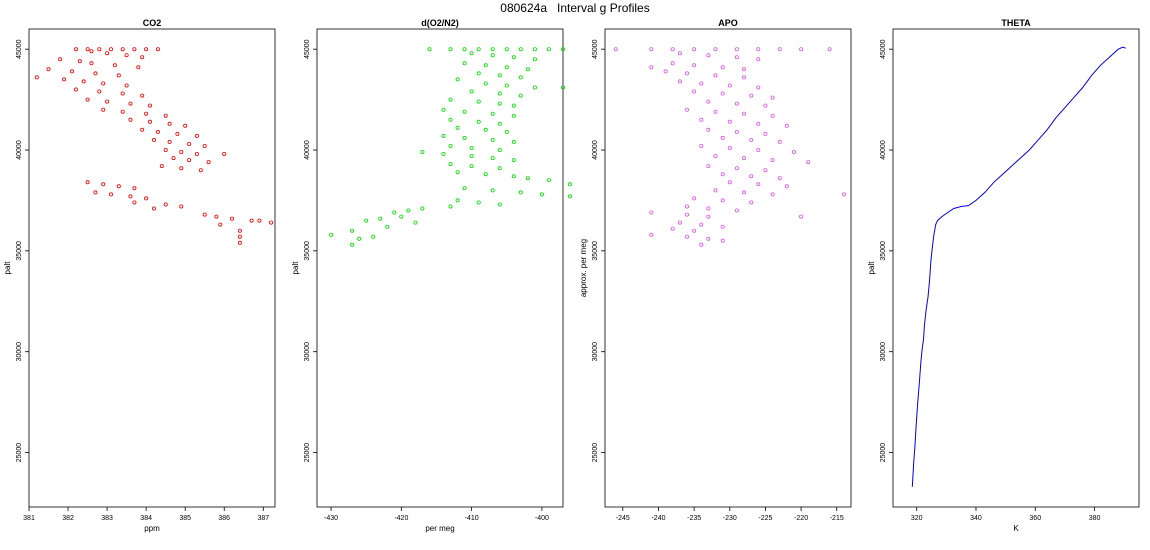 This screenshot has height=550, width=1150. Describe the element at coordinates (765, 518) in the screenshot. I see `x-tick-label: -225` at that location.